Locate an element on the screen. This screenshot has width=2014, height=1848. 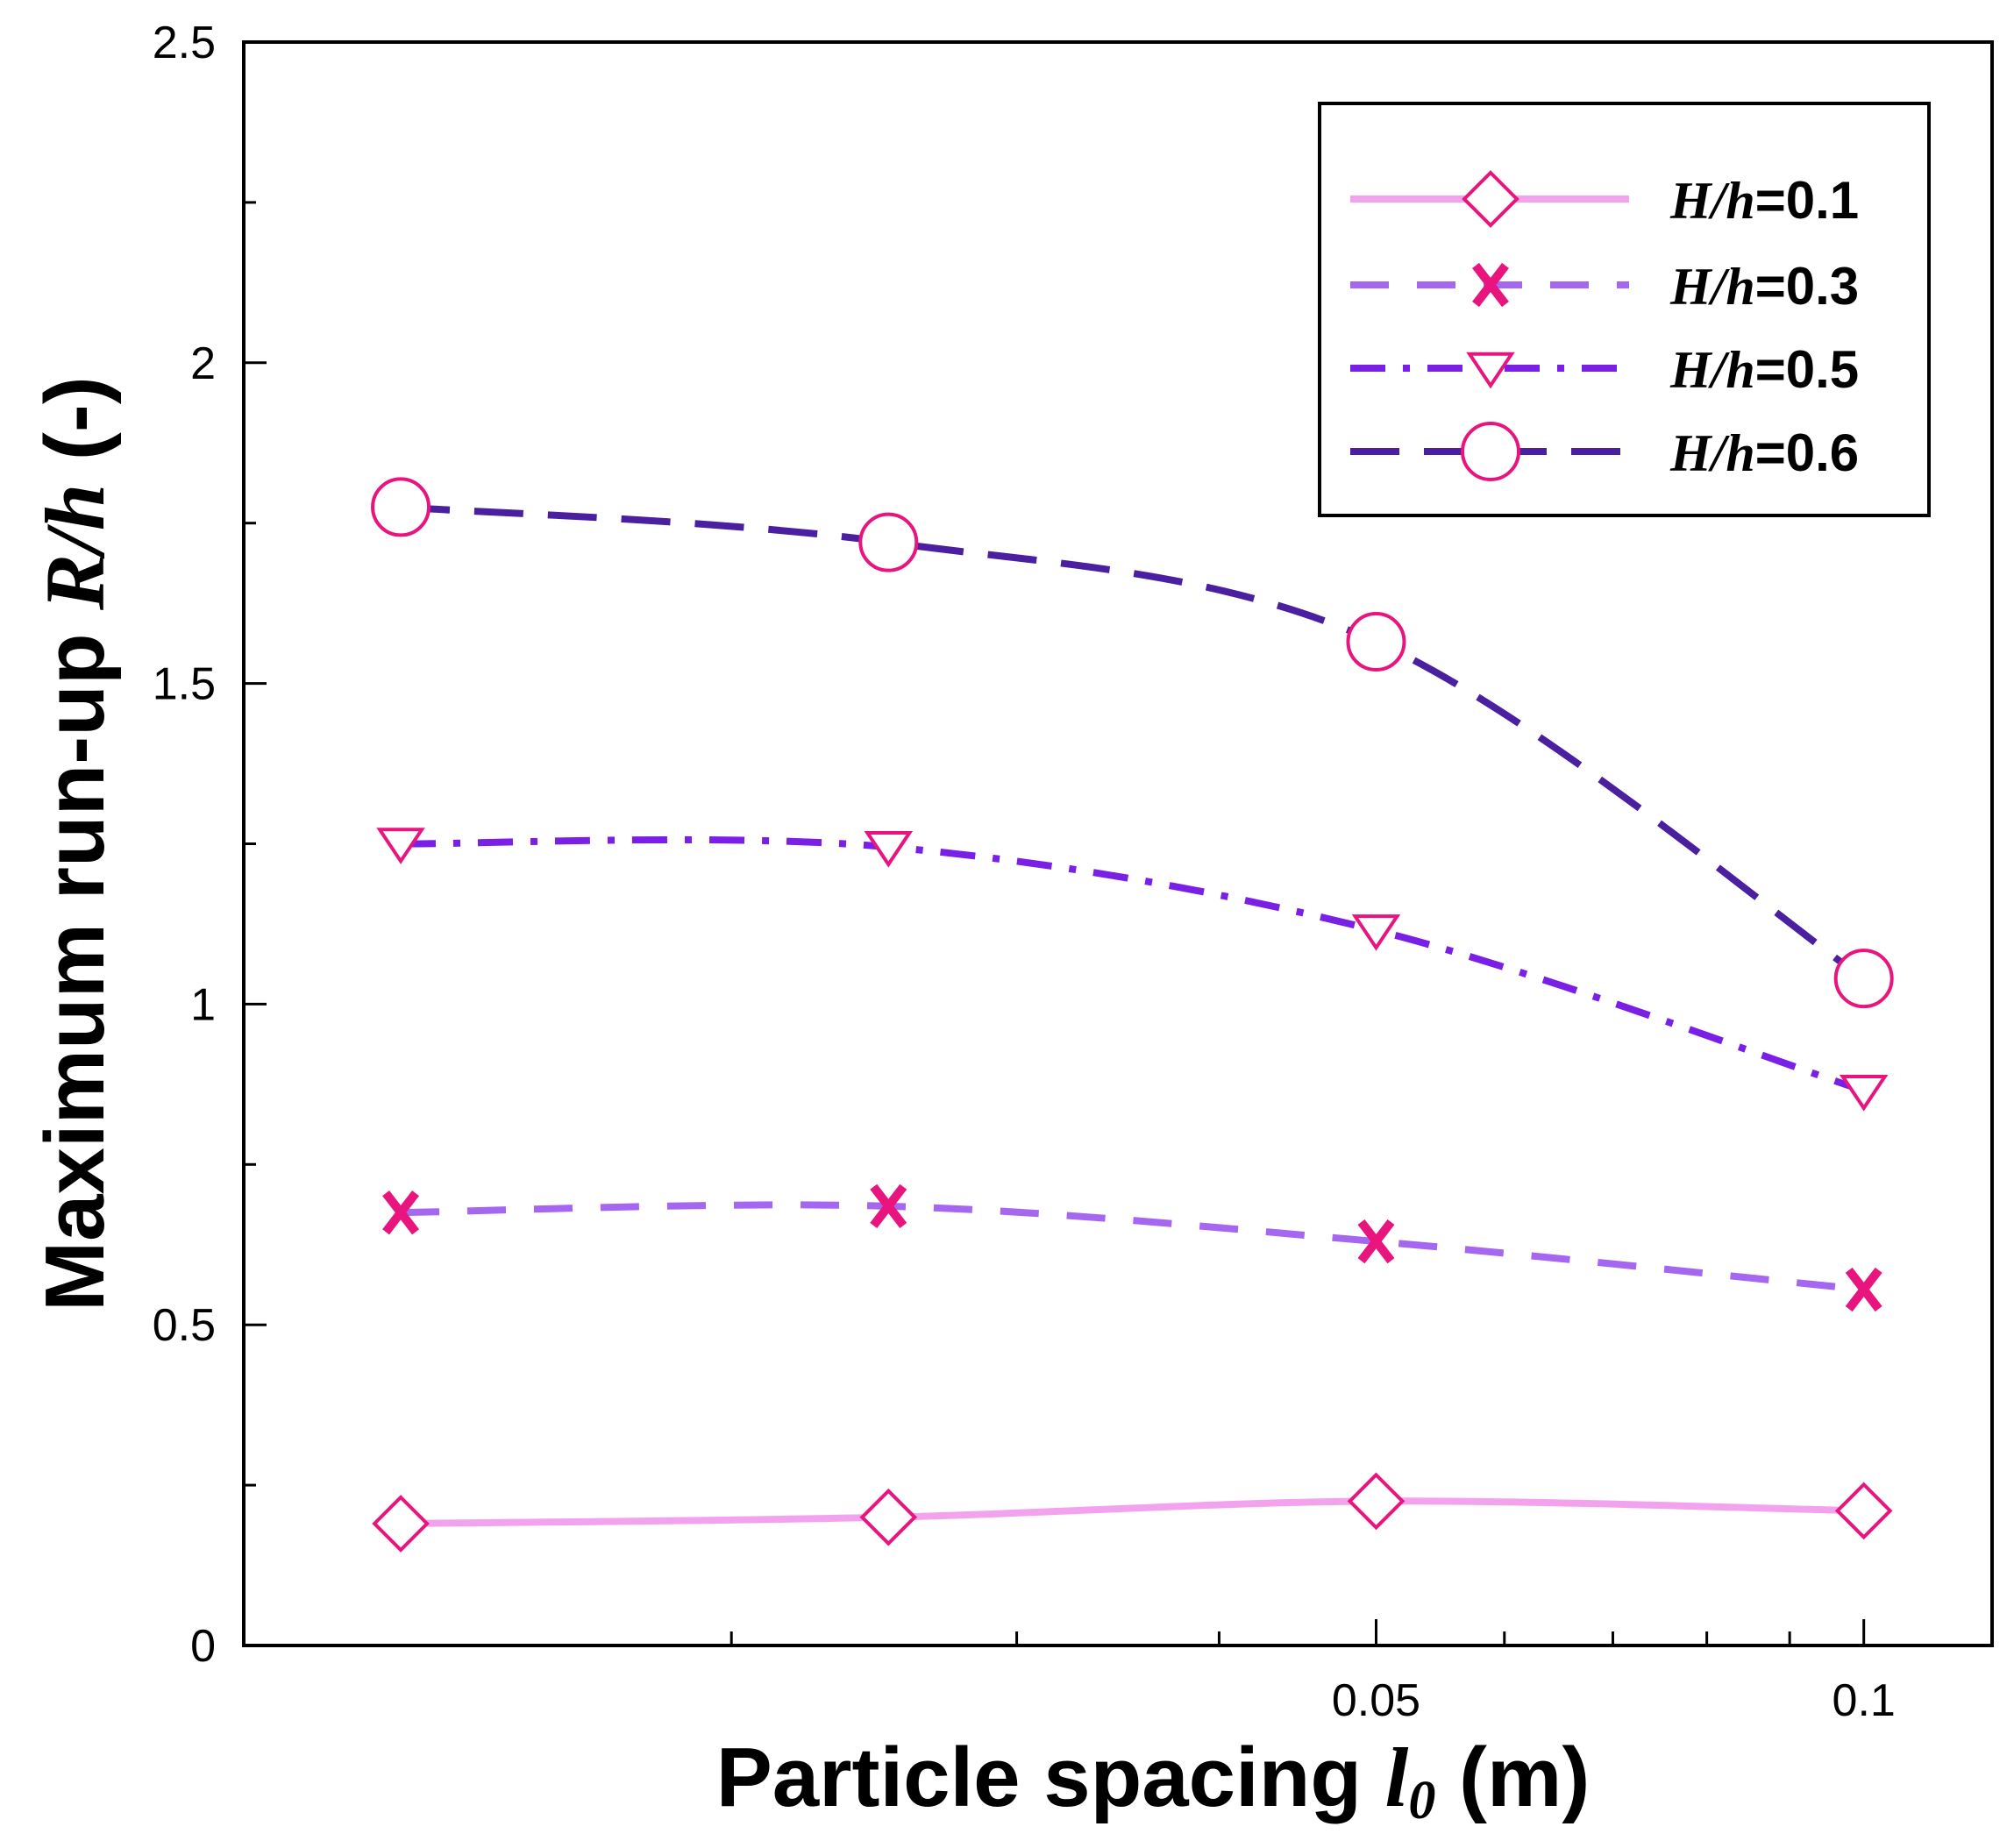
legend-label: H/h=0.5 is located at coordinates (1764, 370).